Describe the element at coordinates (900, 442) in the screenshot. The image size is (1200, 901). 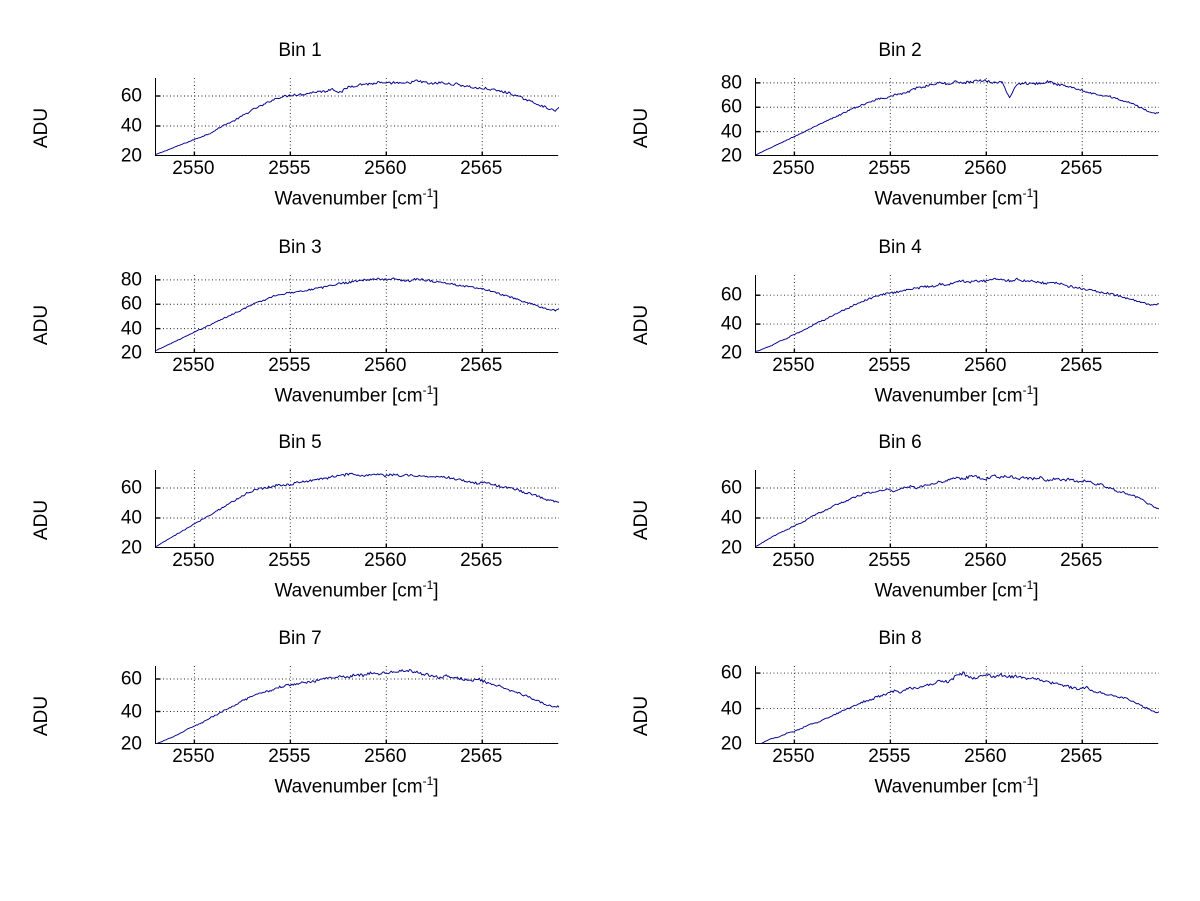
I see `panel-title: Bin 6` at that location.